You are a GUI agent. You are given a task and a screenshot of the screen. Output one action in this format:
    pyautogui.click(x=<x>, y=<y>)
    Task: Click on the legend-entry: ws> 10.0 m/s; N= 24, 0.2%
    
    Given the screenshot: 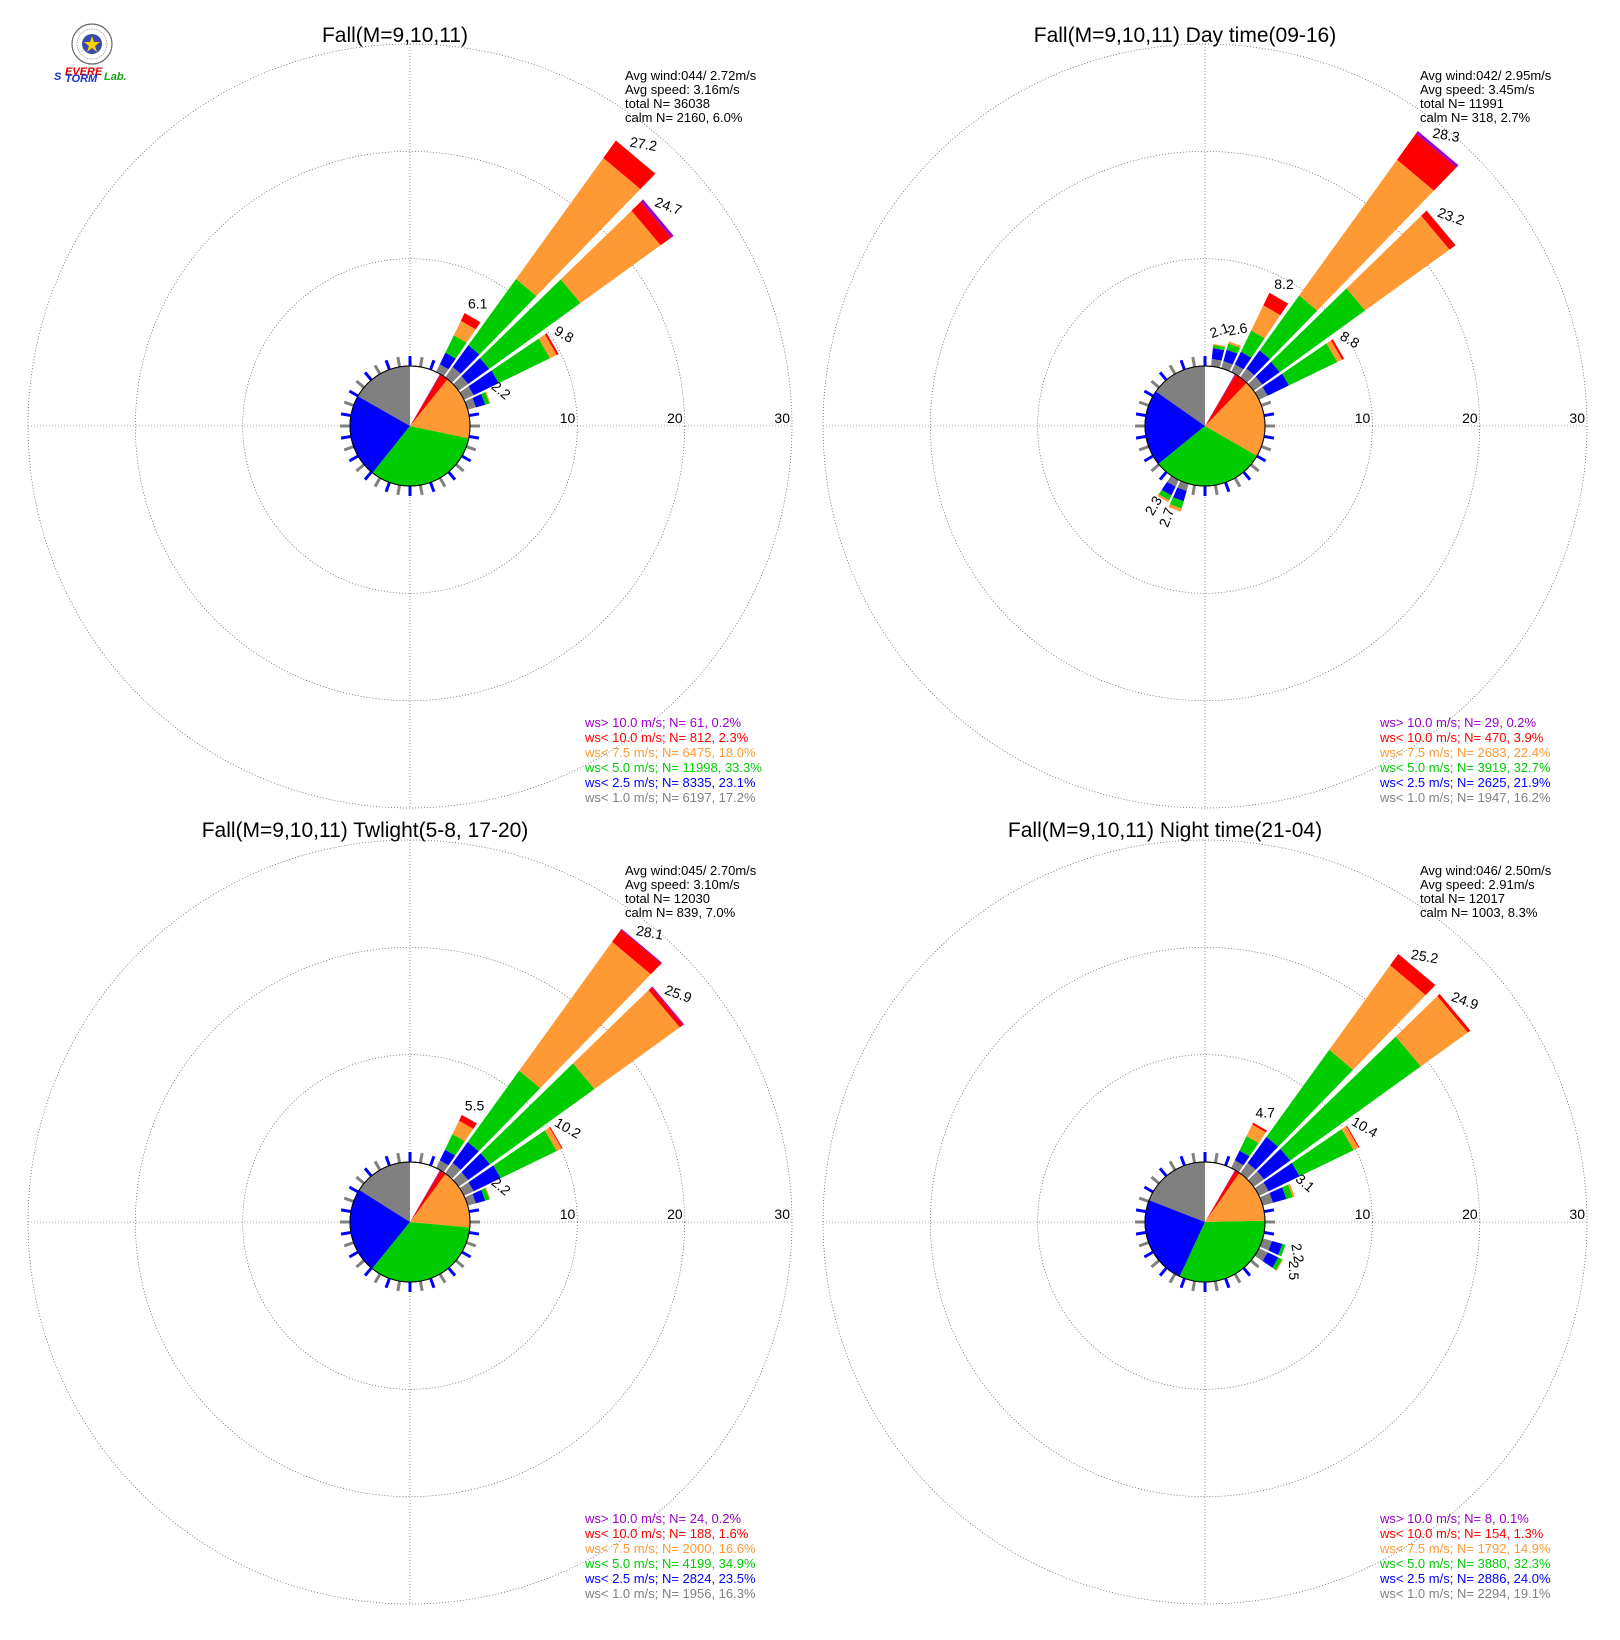 What is the action you would take?
    pyautogui.click(x=663, y=1518)
    